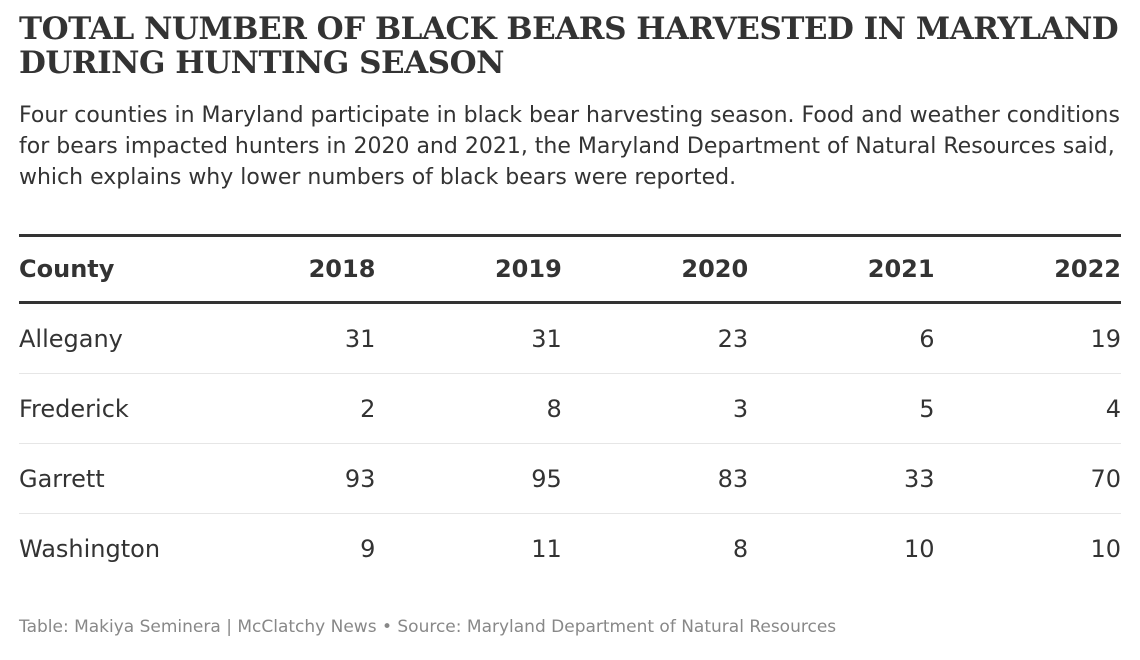 This screenshot has height=660, width=1140. Describe the element at coordinates (104, 408) in the screenshot. I see `county-cell: Frederick` at that location.